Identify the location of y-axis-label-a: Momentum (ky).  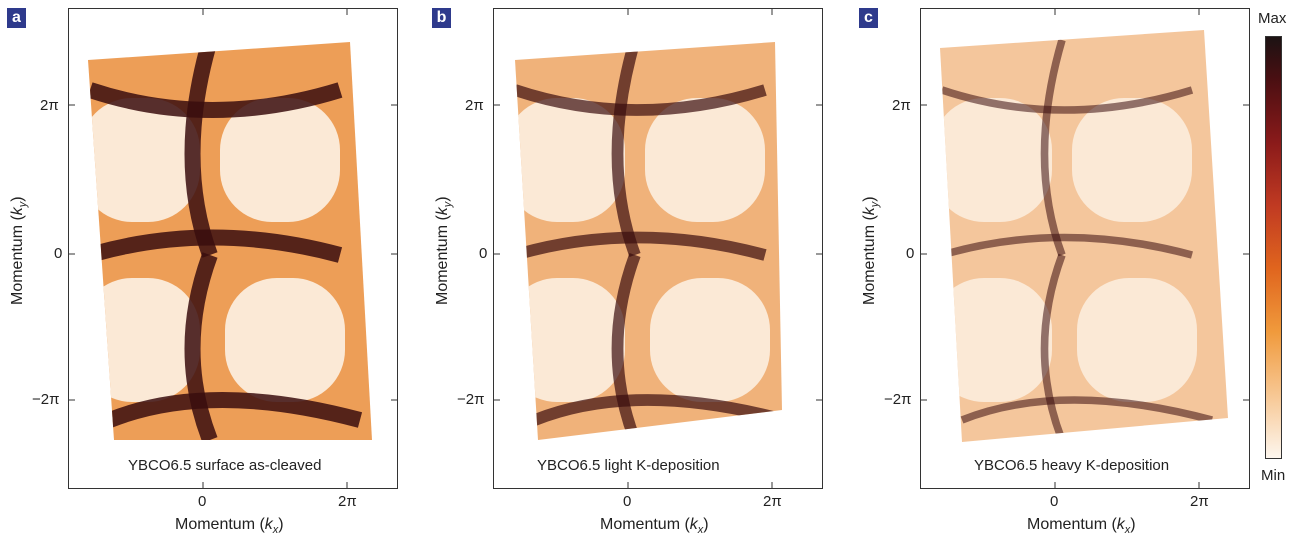
(19, 250).